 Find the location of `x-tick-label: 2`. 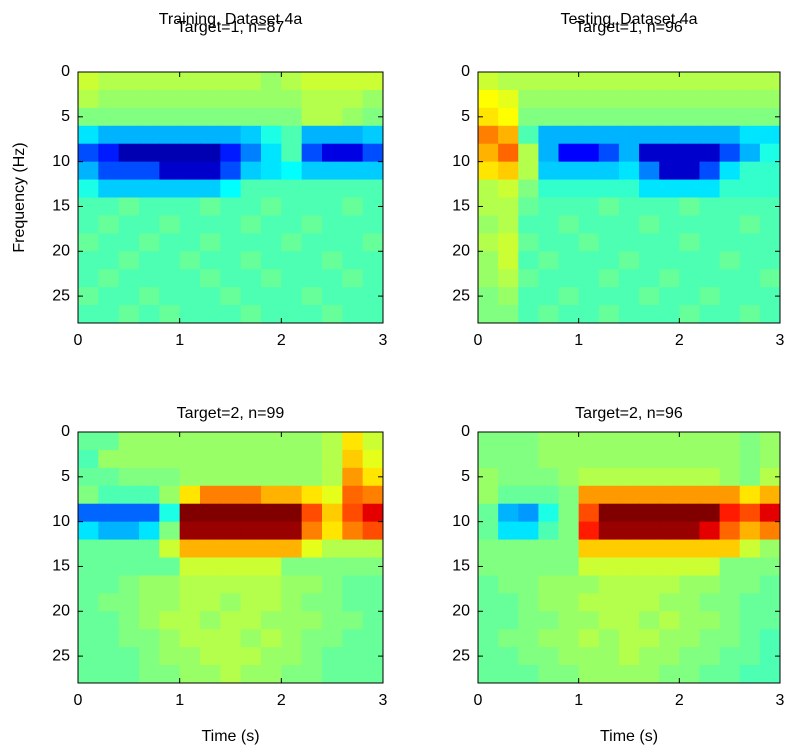

x-tick-label: 2 is located at coordinates (281, 700).